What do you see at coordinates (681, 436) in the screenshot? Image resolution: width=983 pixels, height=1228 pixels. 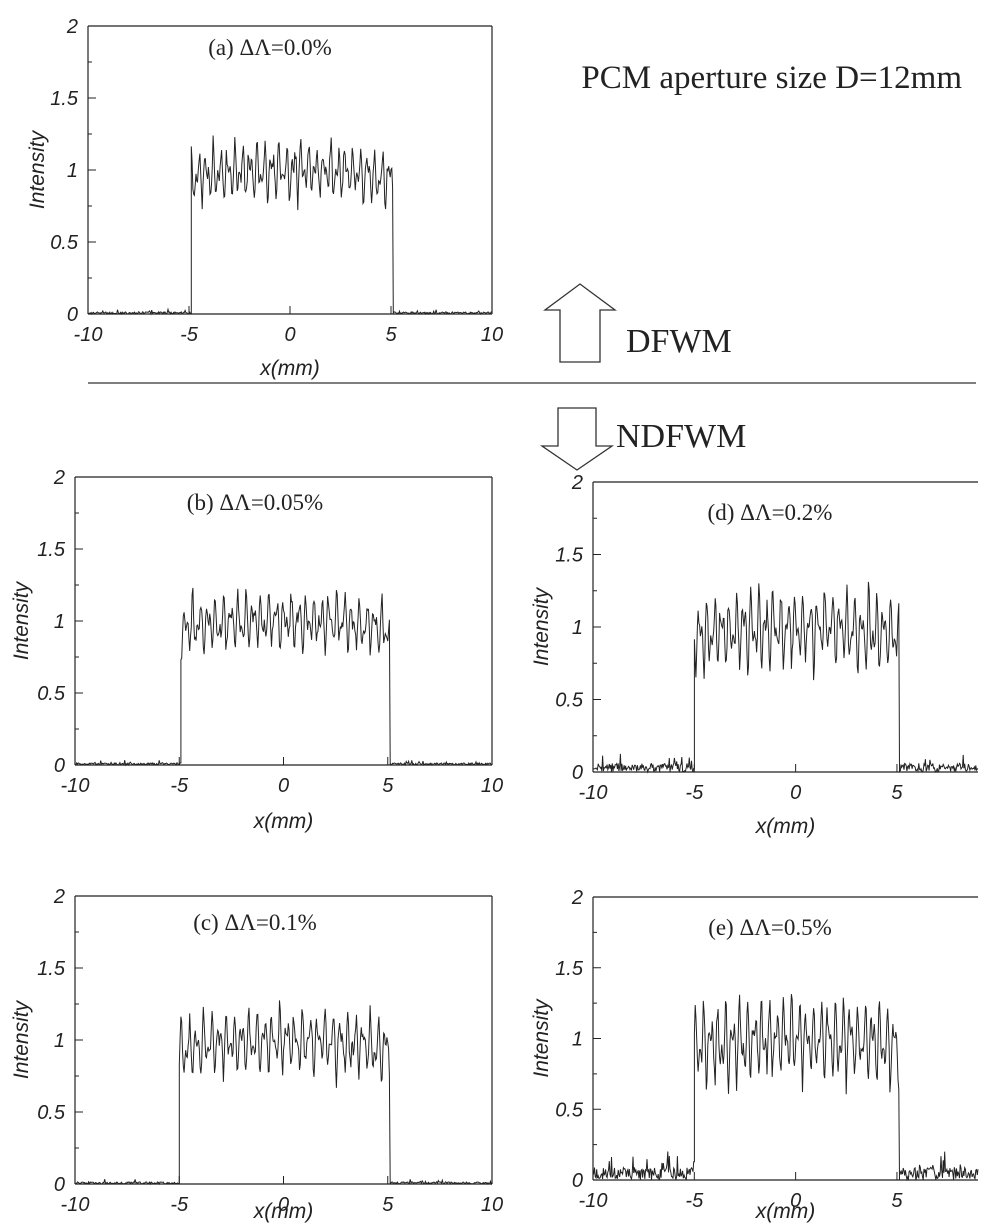 I see `ndfwm-label: NDFWM` at bounding box center [681, 436].